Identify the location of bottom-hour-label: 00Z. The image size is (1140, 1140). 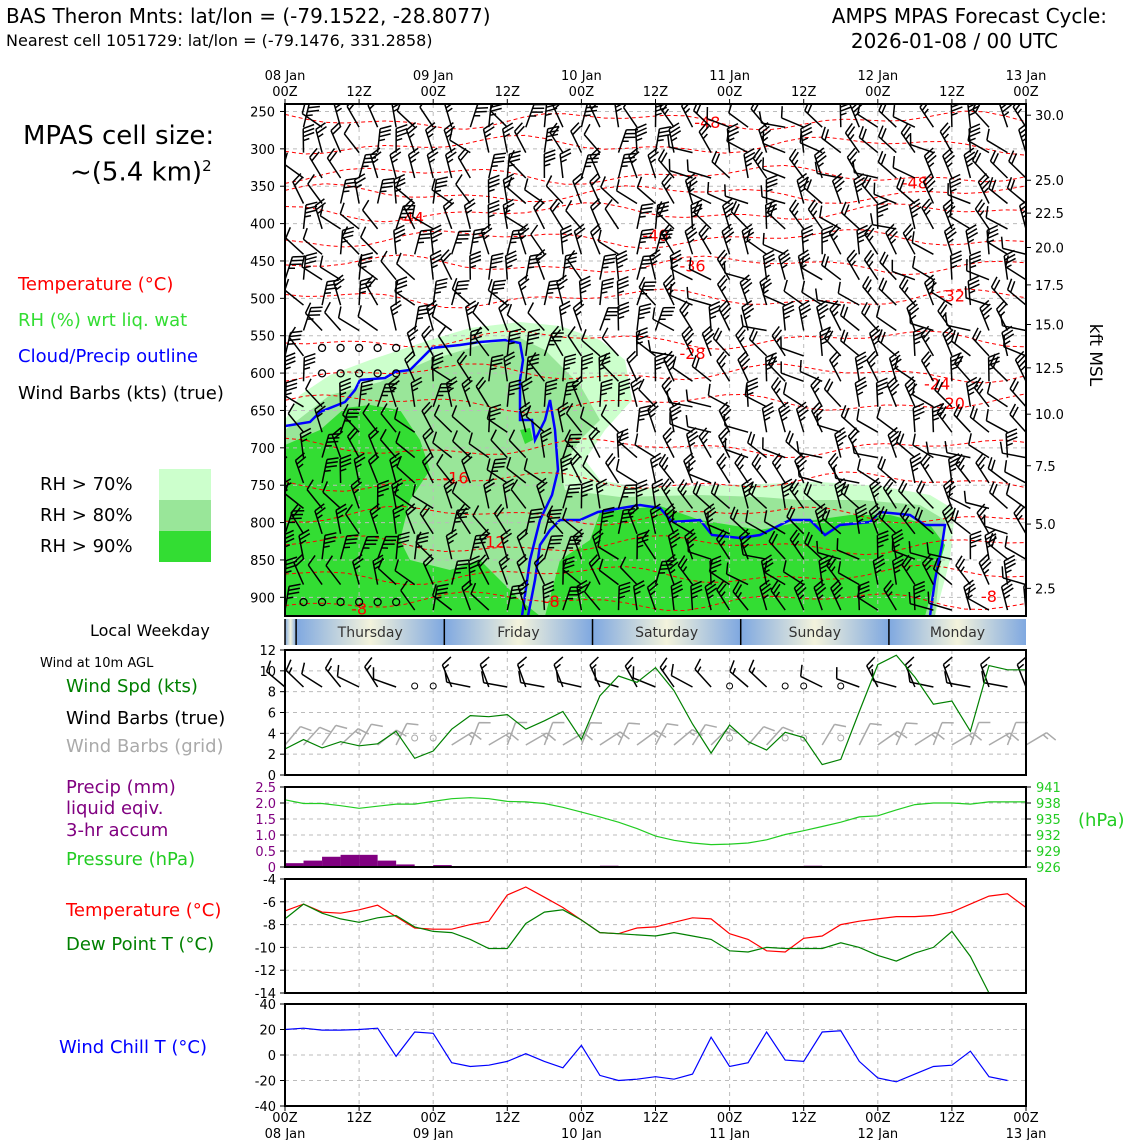
(433, 1118).